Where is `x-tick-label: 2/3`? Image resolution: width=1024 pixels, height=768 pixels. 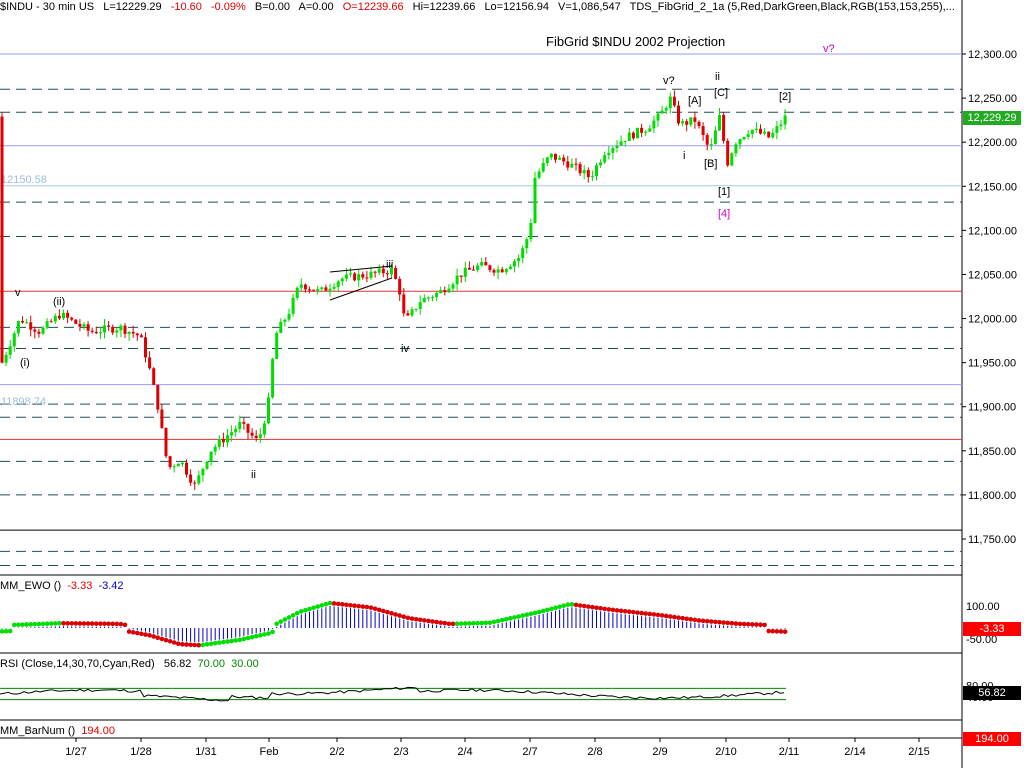
x-tick-label: 2/3 is located at coordinates (400, 752).